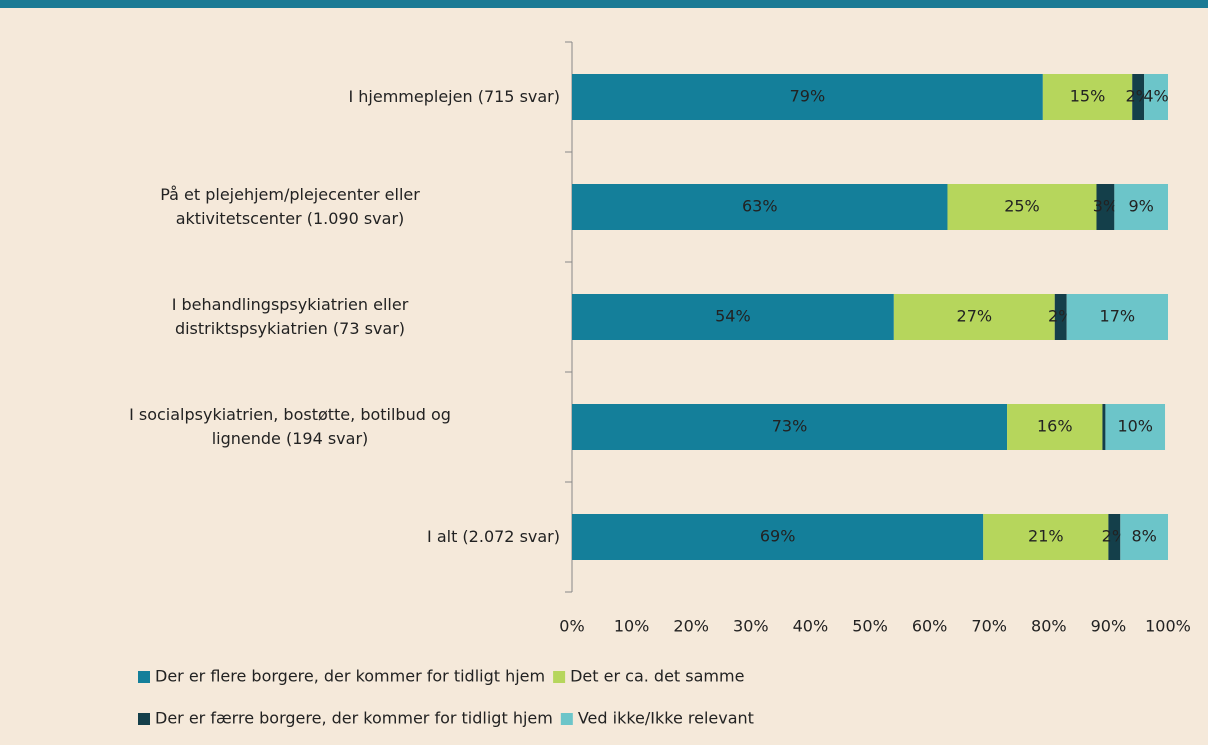 The width and height of the screenshot is (1208, 745). What do you see at coordinates (930, 626) in the screenshot?
I see `x-tick-label: 60%` at bounding box center [930, 626].